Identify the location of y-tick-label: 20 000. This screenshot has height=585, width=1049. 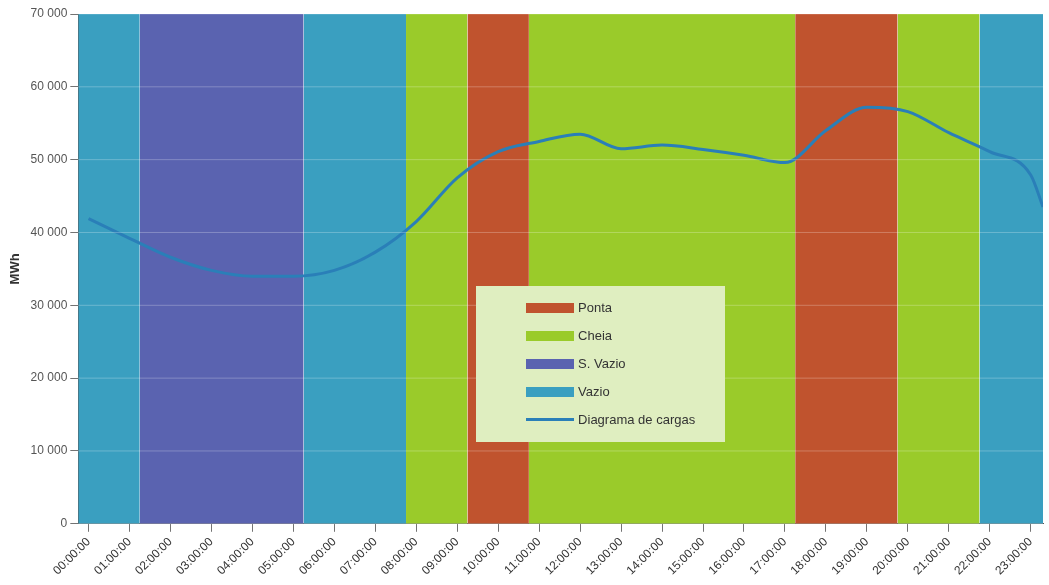
(49, 377).